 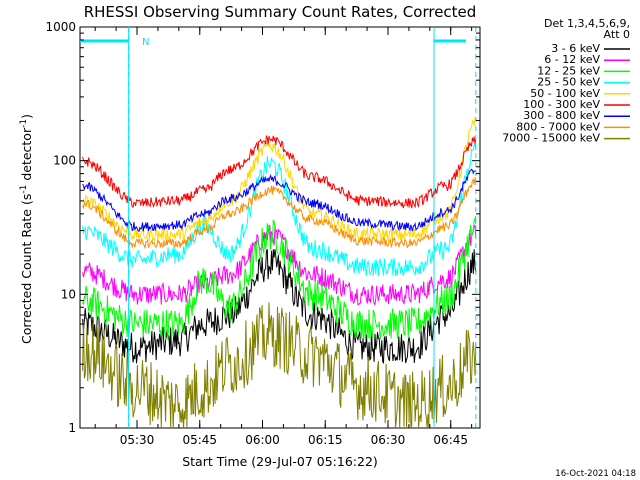 I want to click on x-axis-label: Start Time (29-Jul-07 05:16:22), so click(x=280, y=461).